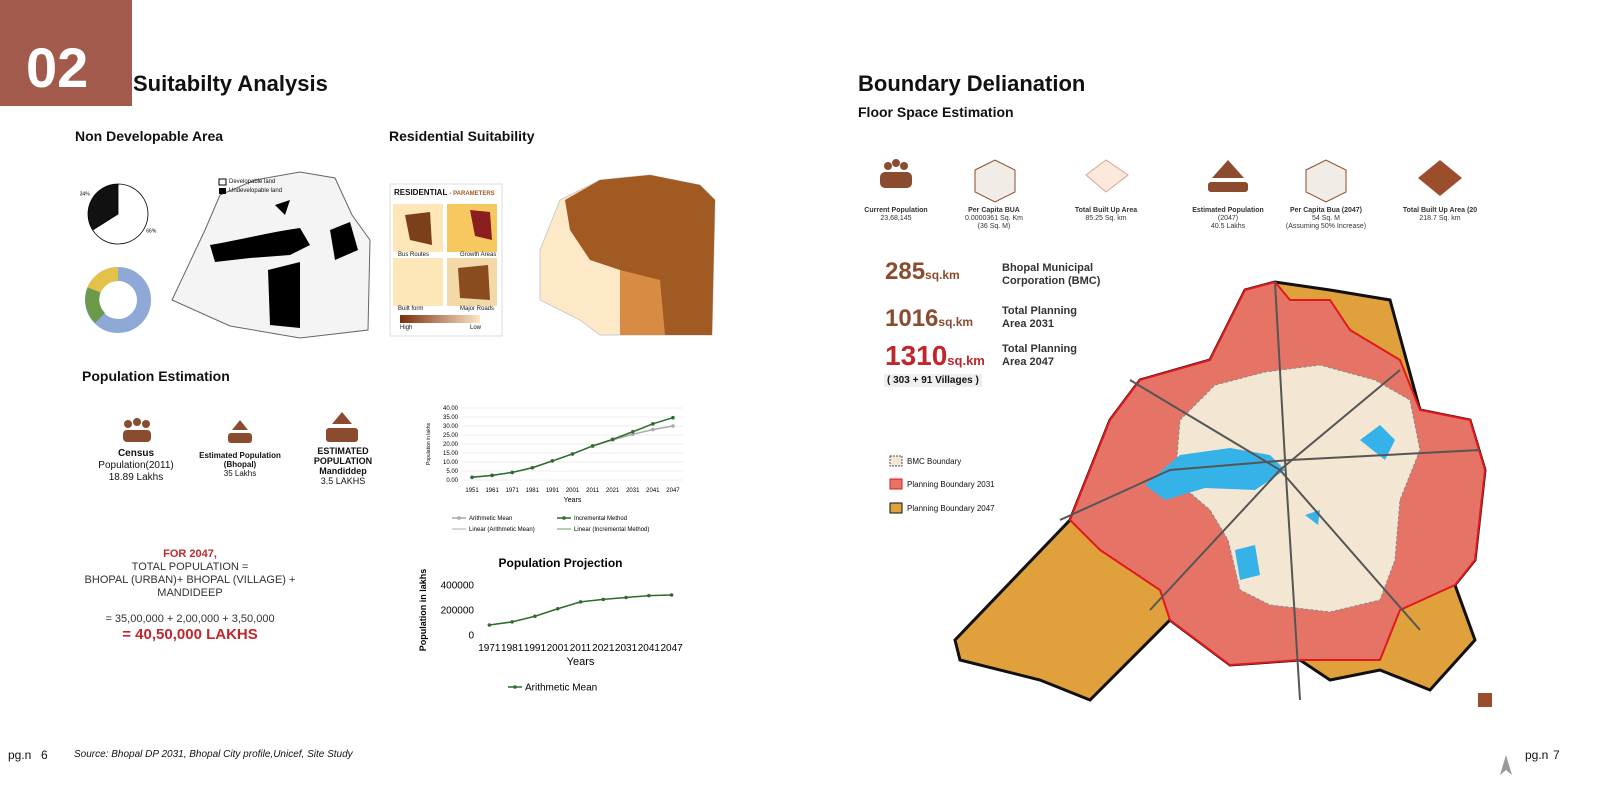  I want to click on stat-value: 35 Lakhs, so click(240, 473).